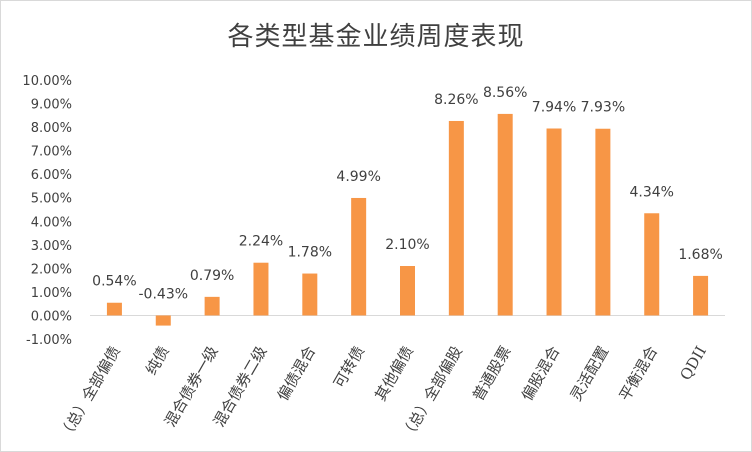  What do you see at coordinates (51, 293) in the screenshot?
I see `y-tick-label: 1.00%` at bounding box center [51, 293].